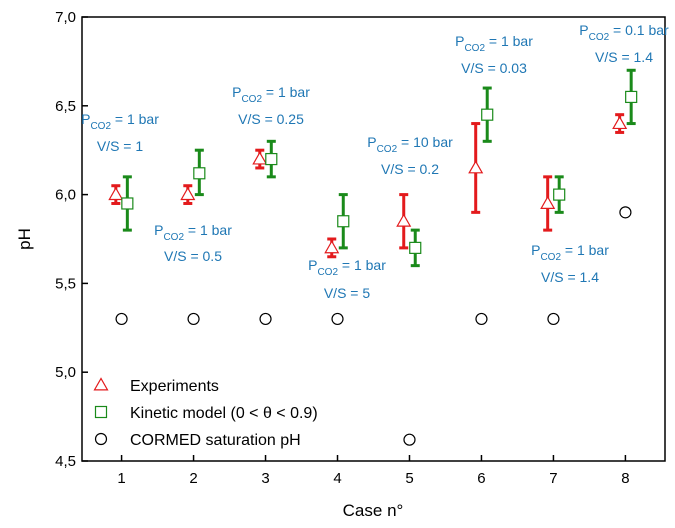 The width and height of the screenshot is (675, 528). I want to click on legend-label: CORMED saturation pH, so click(215, 440).